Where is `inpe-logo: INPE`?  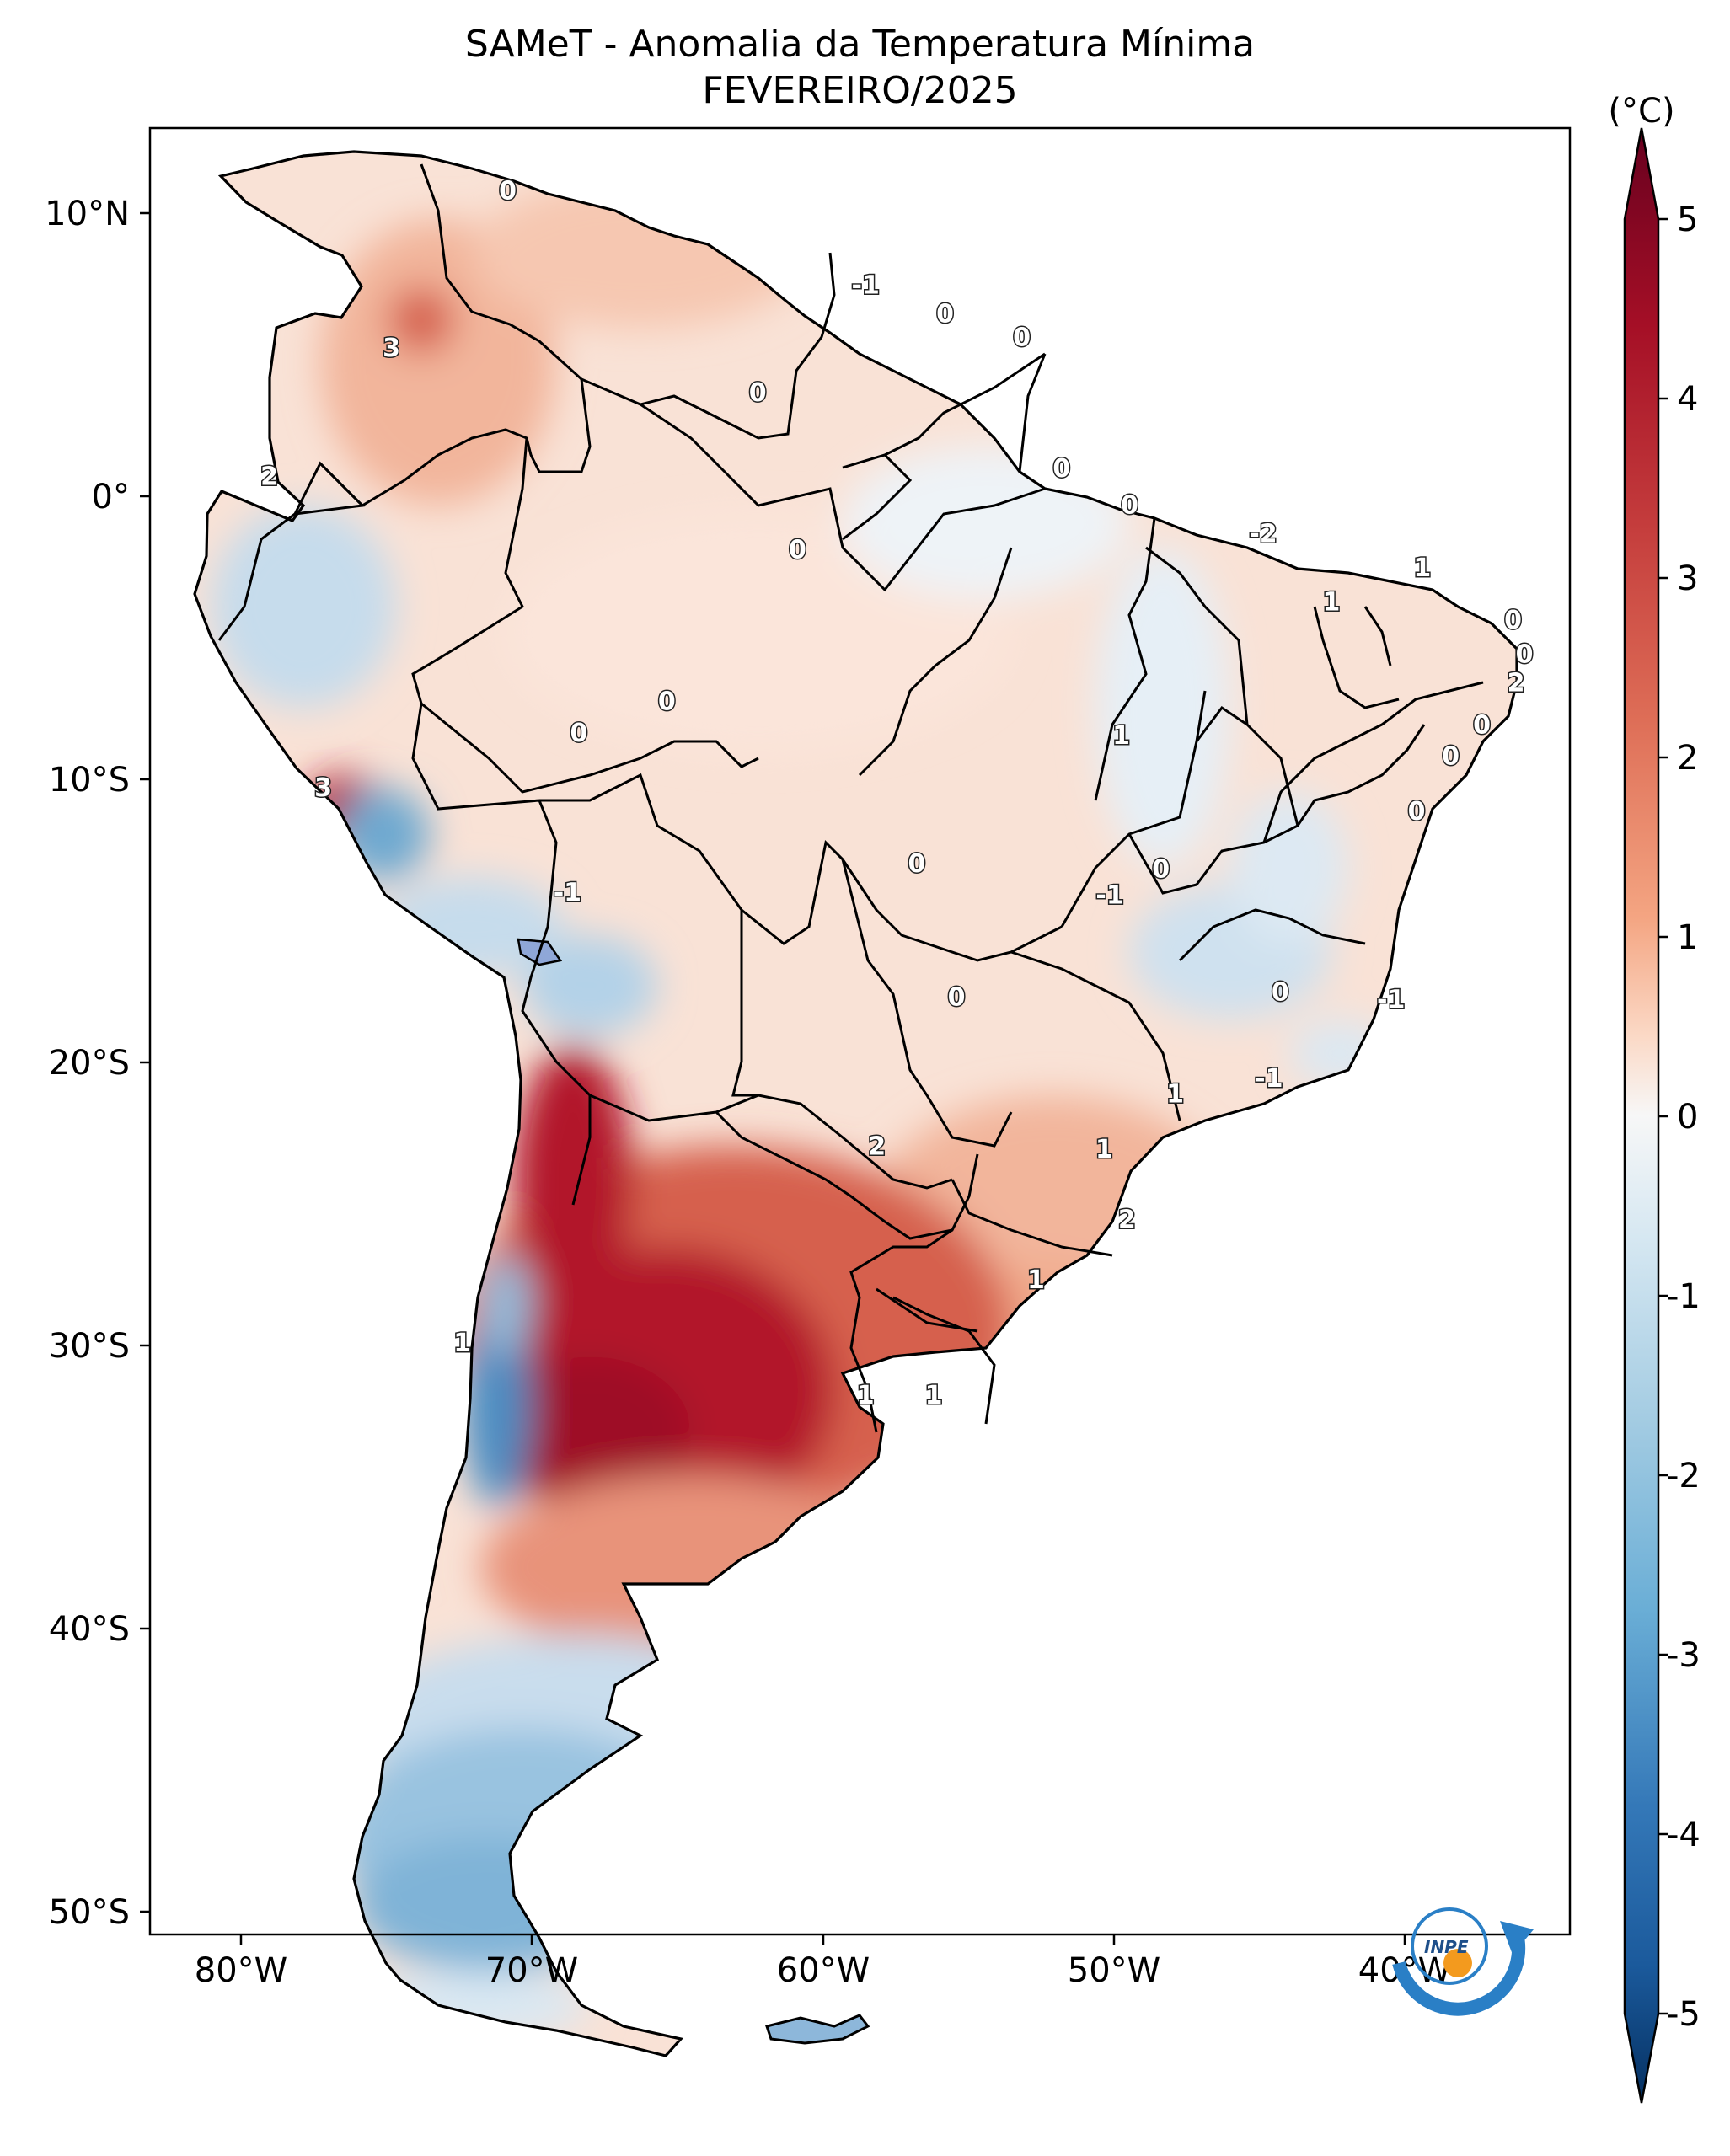
inpe-logo: INPE is located at coordinates (1463, 1961).